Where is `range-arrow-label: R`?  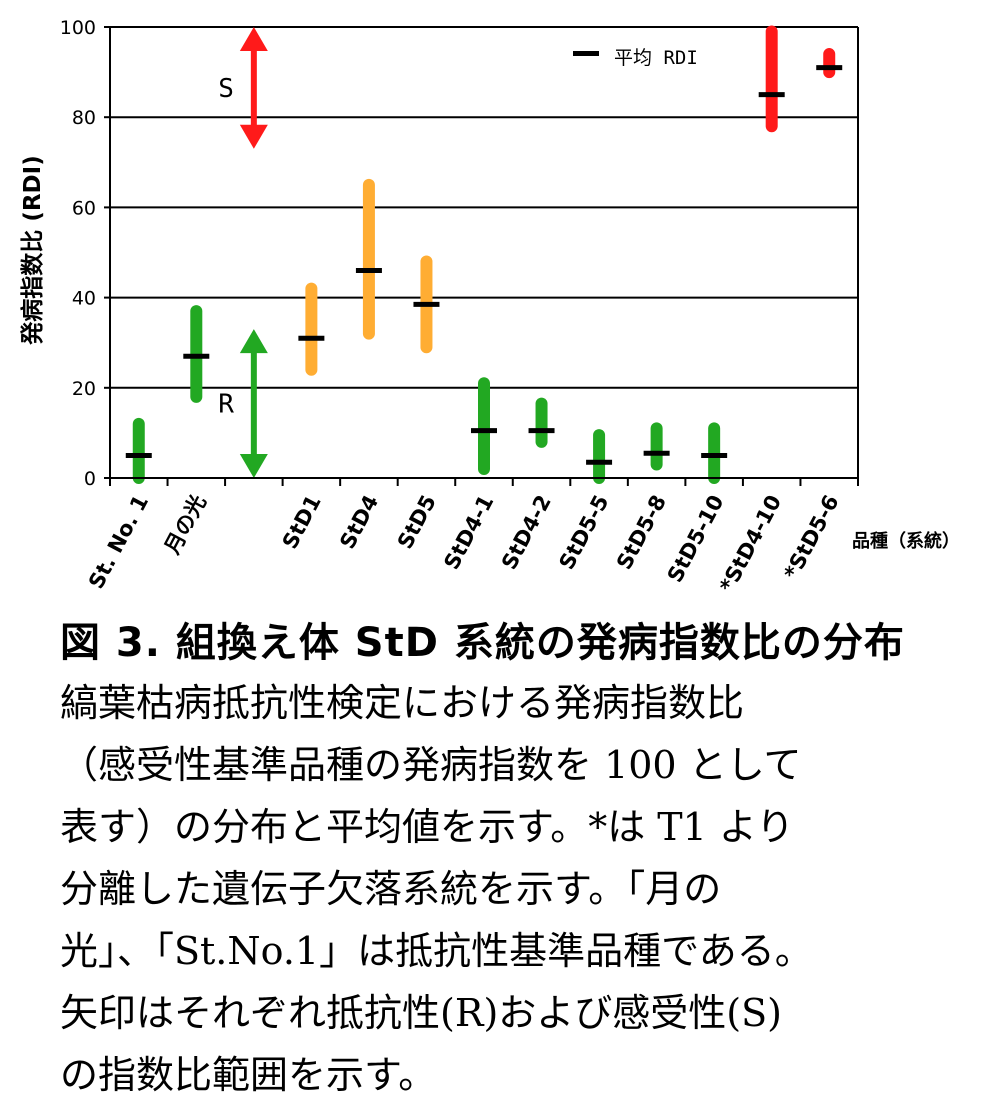
range-arrow-label: R is located at coordinates (226, 405).